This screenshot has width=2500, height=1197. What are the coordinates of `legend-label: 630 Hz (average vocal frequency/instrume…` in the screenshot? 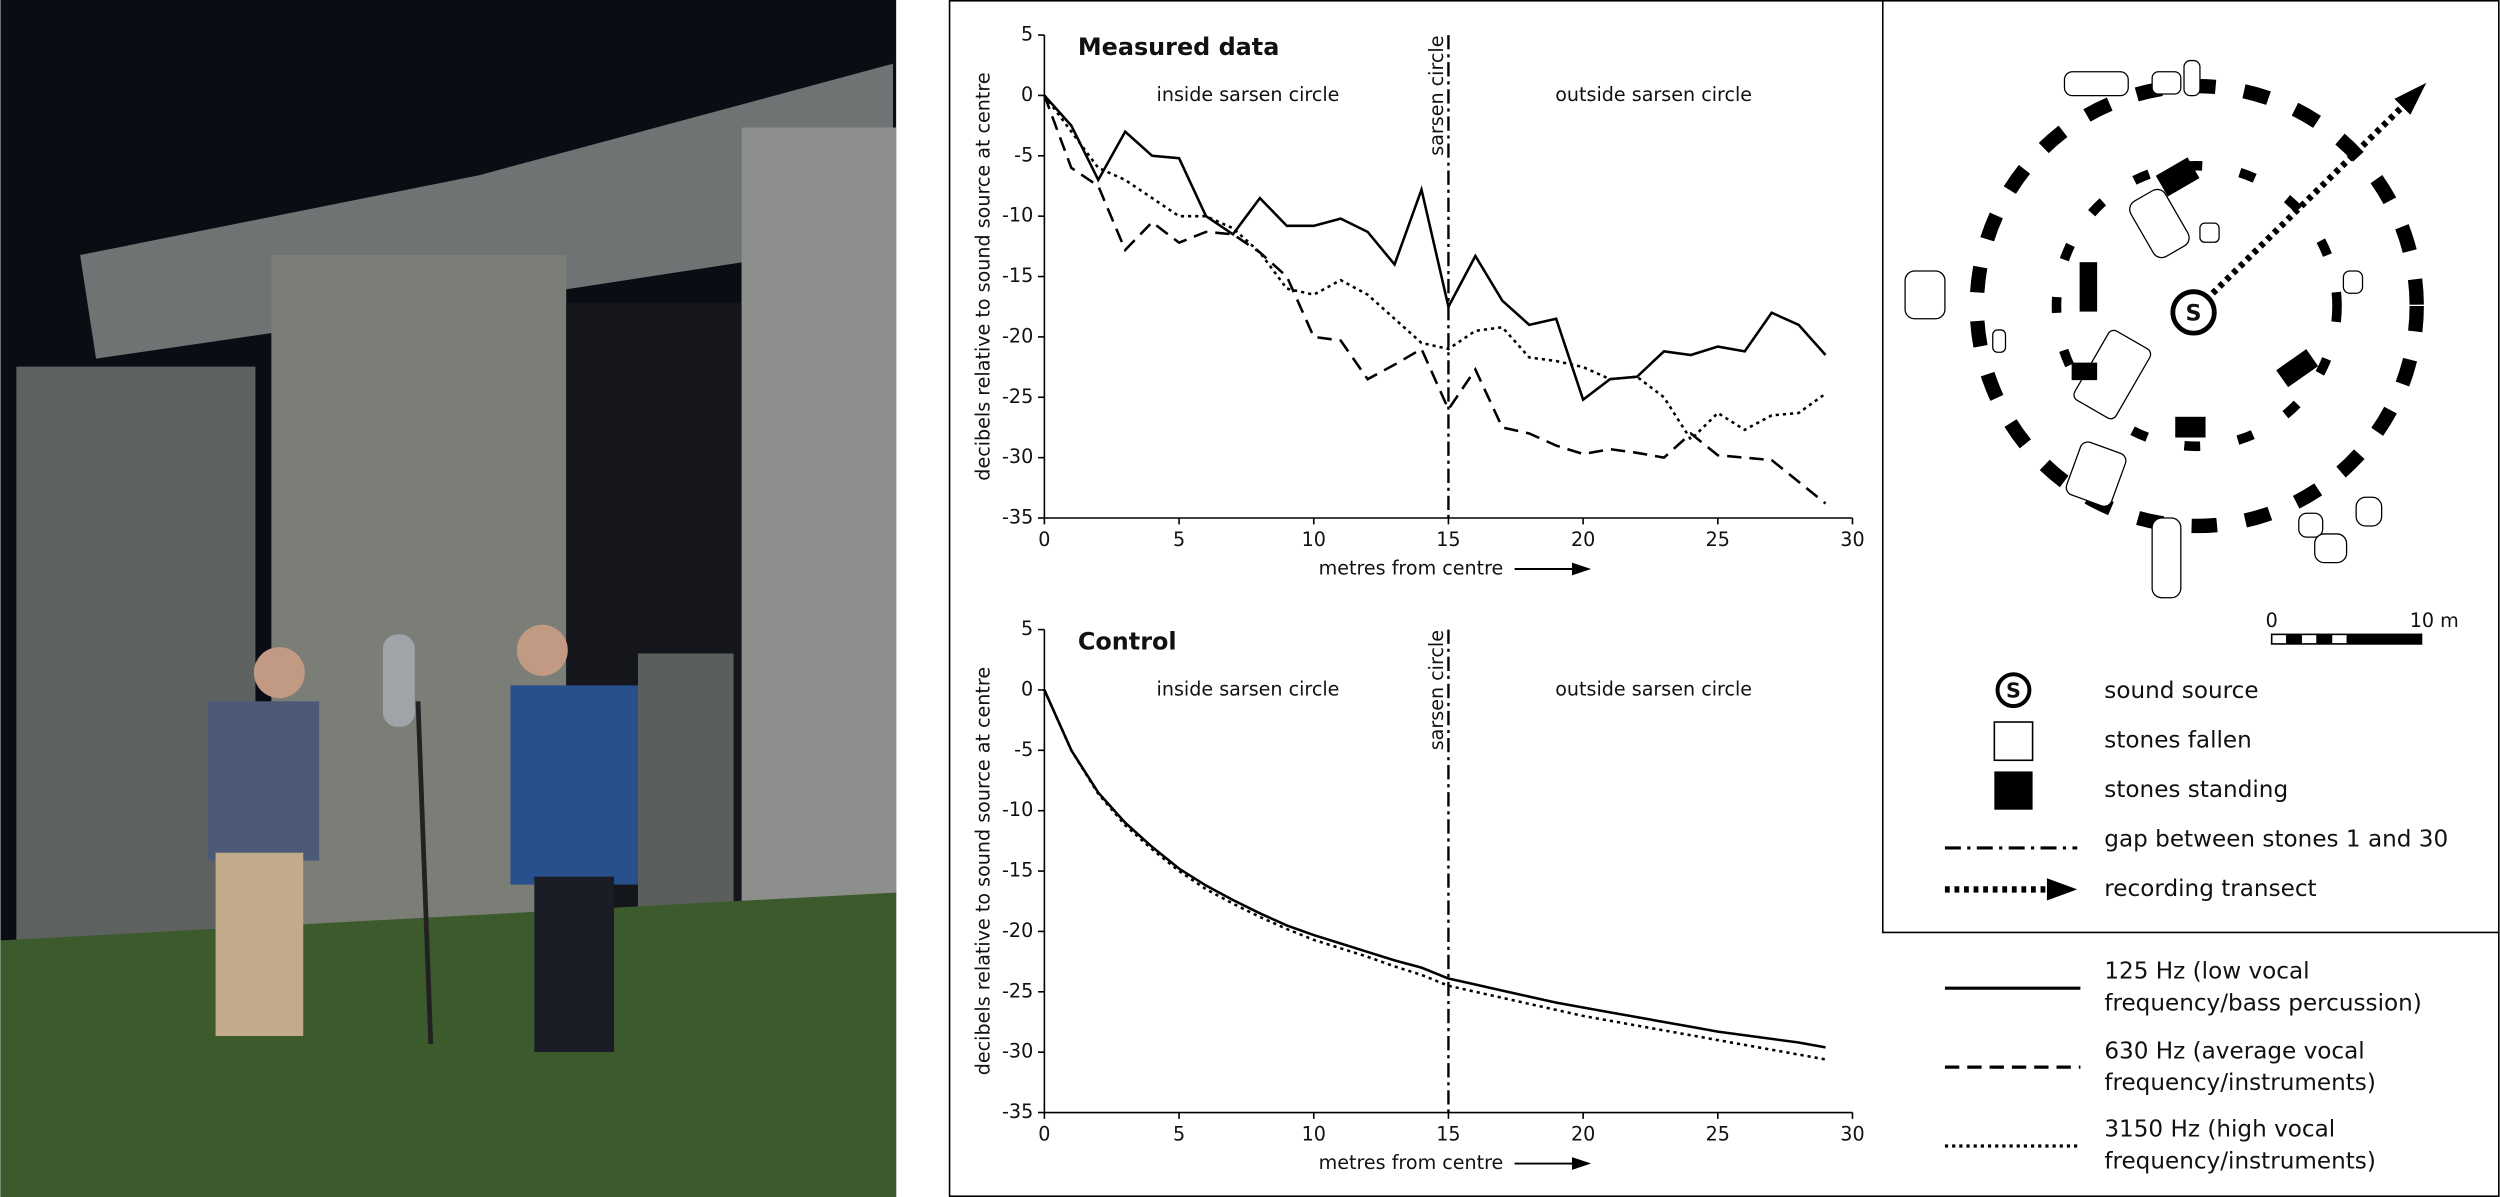 It's located at (2240, 1067).